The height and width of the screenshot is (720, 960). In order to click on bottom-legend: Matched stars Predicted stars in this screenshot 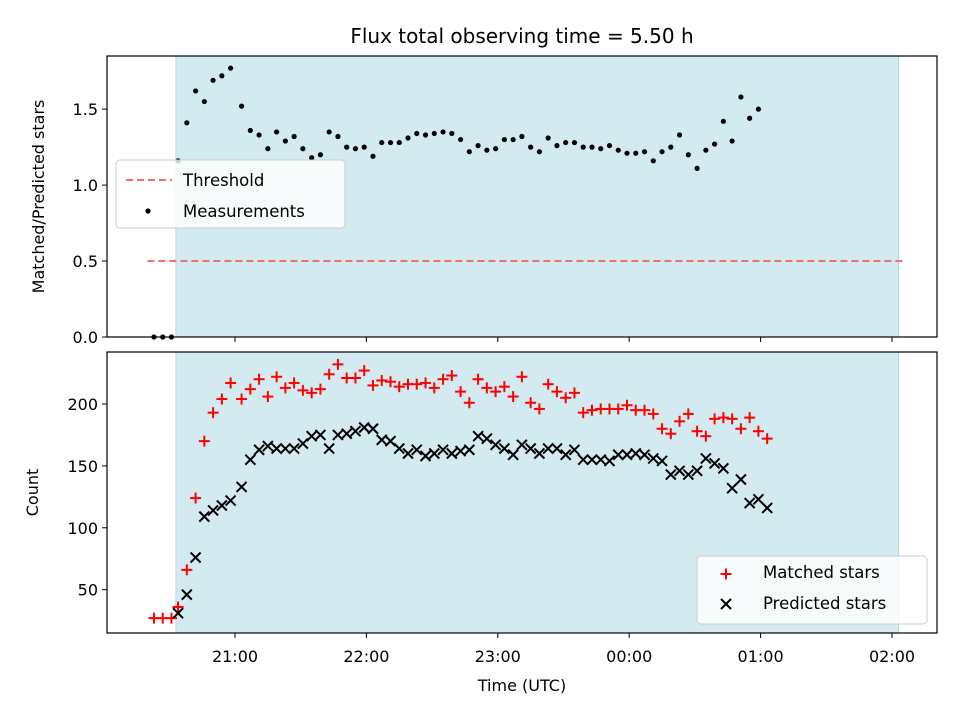, I will do `click(812, 590)`.